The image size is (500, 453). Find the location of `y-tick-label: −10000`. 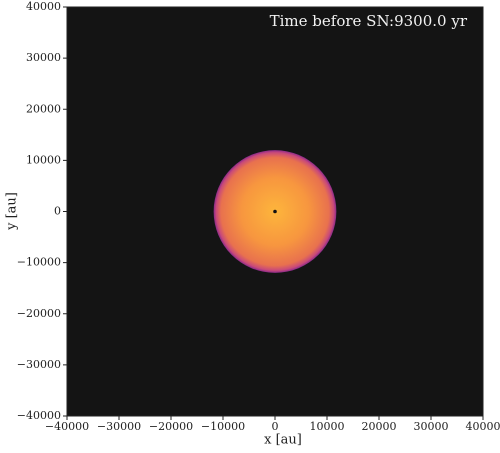

y-tick-label: −10000 is located at coordinates (39, 262).